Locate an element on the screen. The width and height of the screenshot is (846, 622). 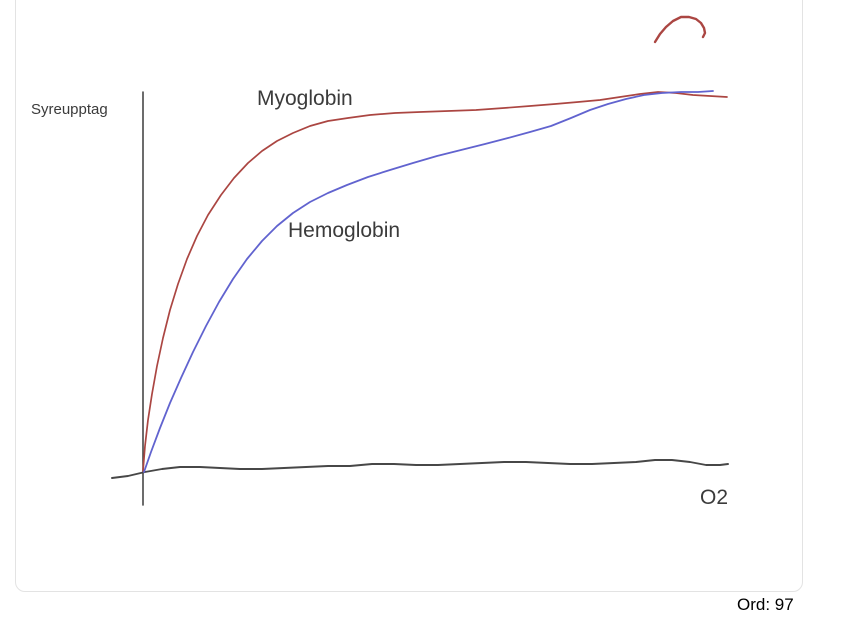
x-axis-label: O2 is located at coordinates (714, 497).